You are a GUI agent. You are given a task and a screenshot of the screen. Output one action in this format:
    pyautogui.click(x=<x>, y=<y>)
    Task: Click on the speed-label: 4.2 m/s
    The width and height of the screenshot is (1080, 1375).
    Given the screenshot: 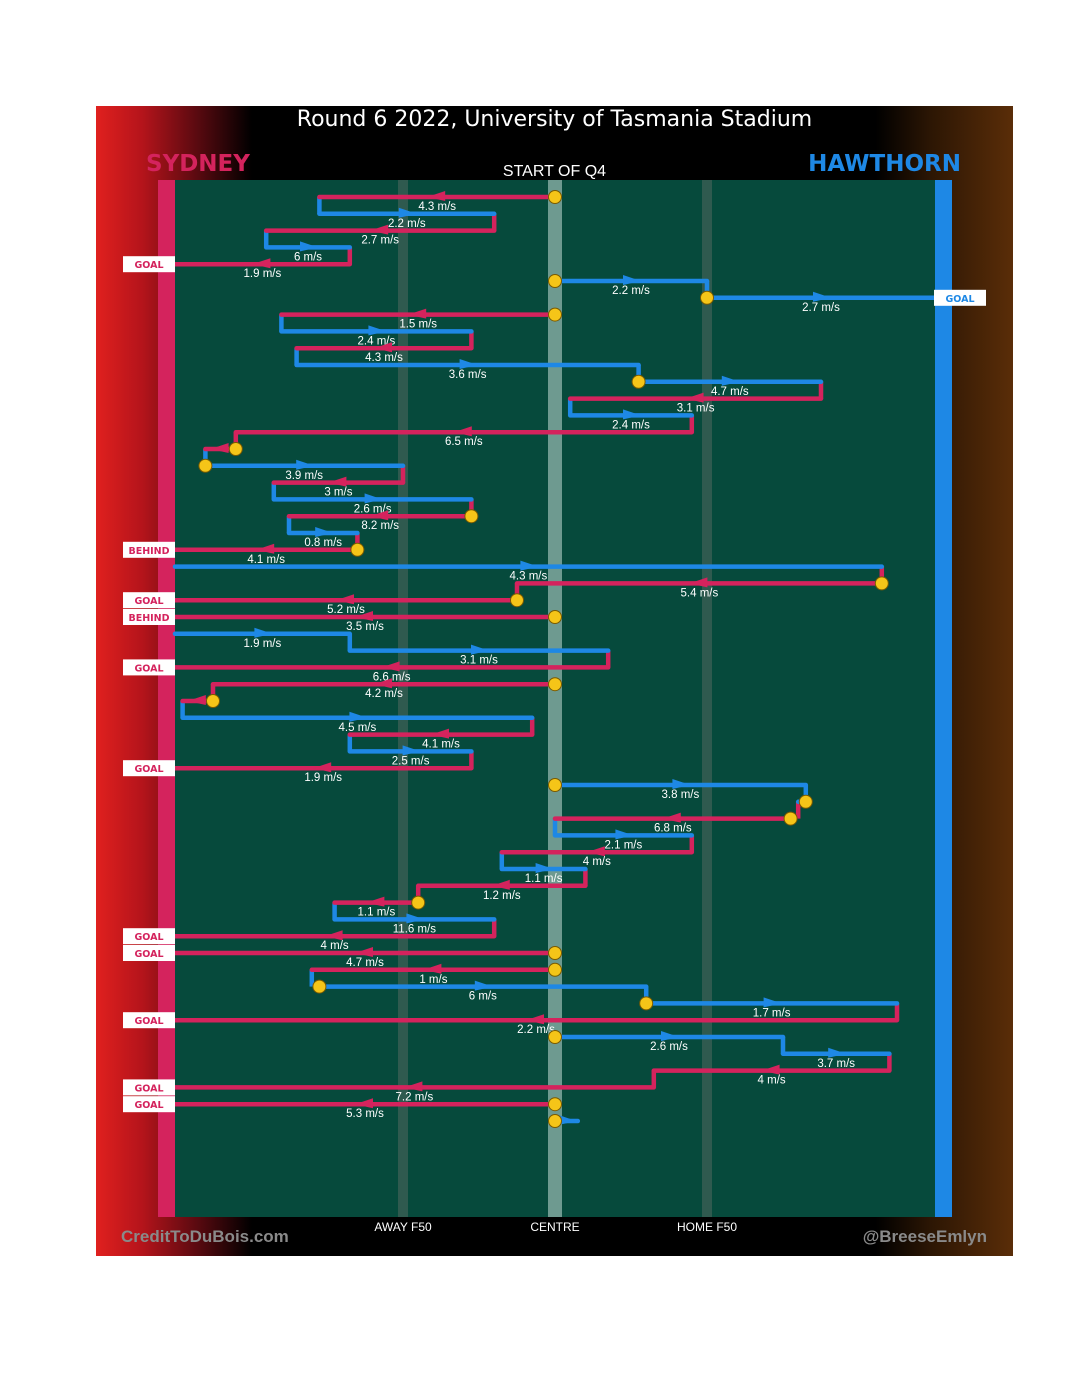 What is the action you would take?
    pyautogui.click(x=384, y=694)
    